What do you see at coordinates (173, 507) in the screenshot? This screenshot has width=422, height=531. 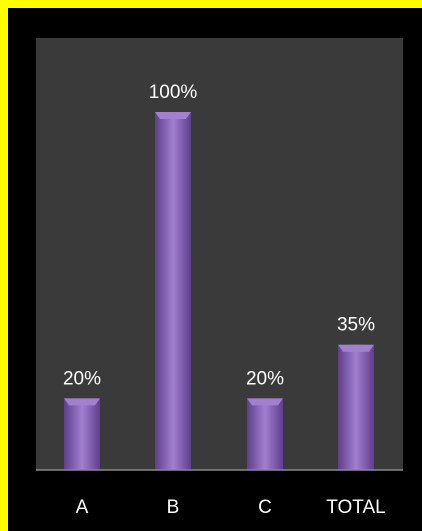 I see `category-label-b: B` at bounding box center [173, 507].